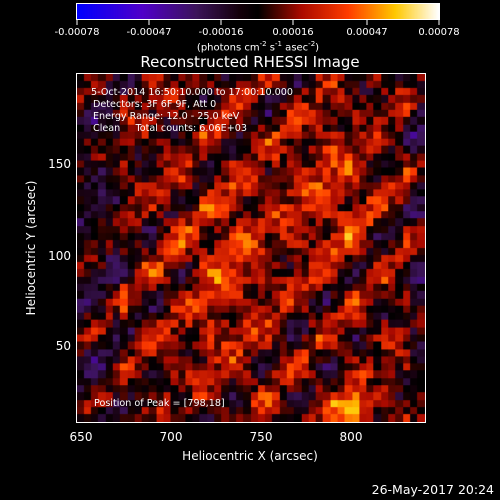 This screenshot has height=500, width=500. What do you see at coordinates (59, 256) in the screenshot?
I see `y-tick-label: 100` at bounding box center [59, 256].